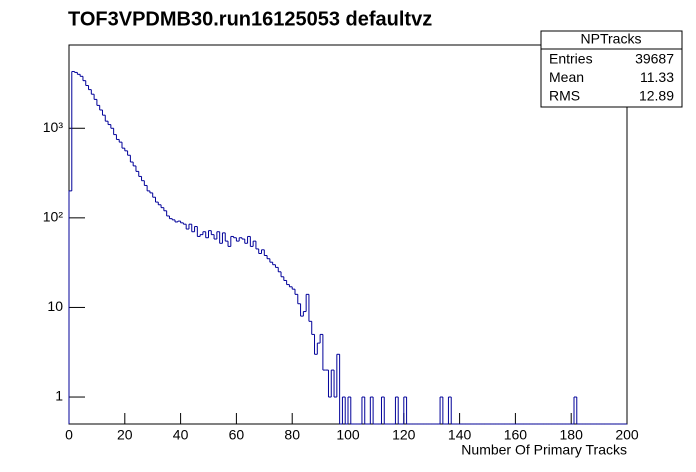  I want to click on stats-frame, so click(611, 69).